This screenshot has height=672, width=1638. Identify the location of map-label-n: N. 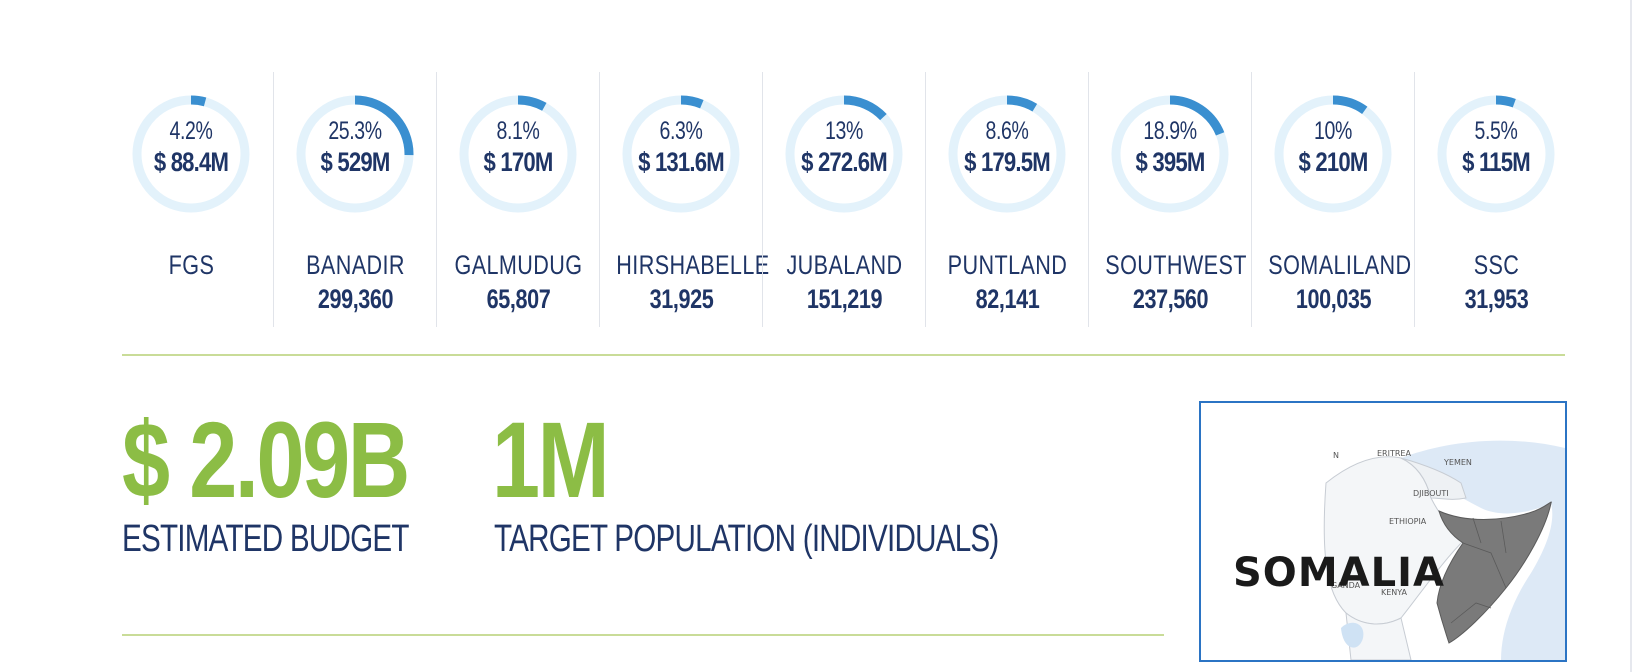
(1336, 455).